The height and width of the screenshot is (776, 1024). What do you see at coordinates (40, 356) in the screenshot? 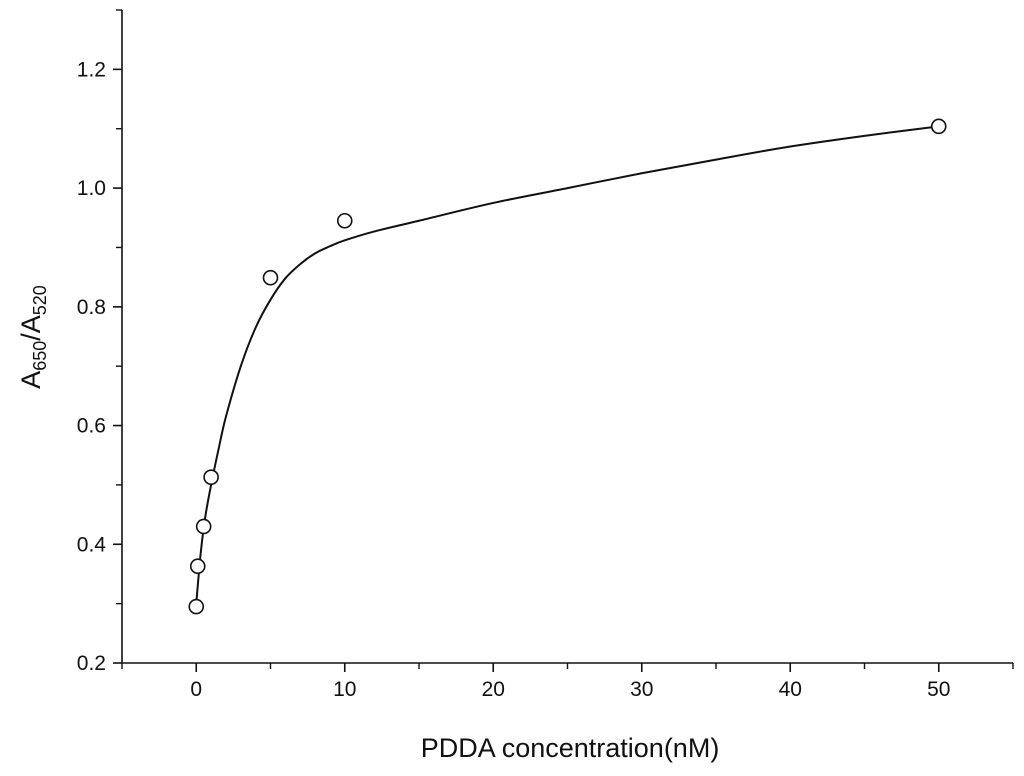
I see `y-axis-title-subscript: 650` at bounding box center [40, 356].